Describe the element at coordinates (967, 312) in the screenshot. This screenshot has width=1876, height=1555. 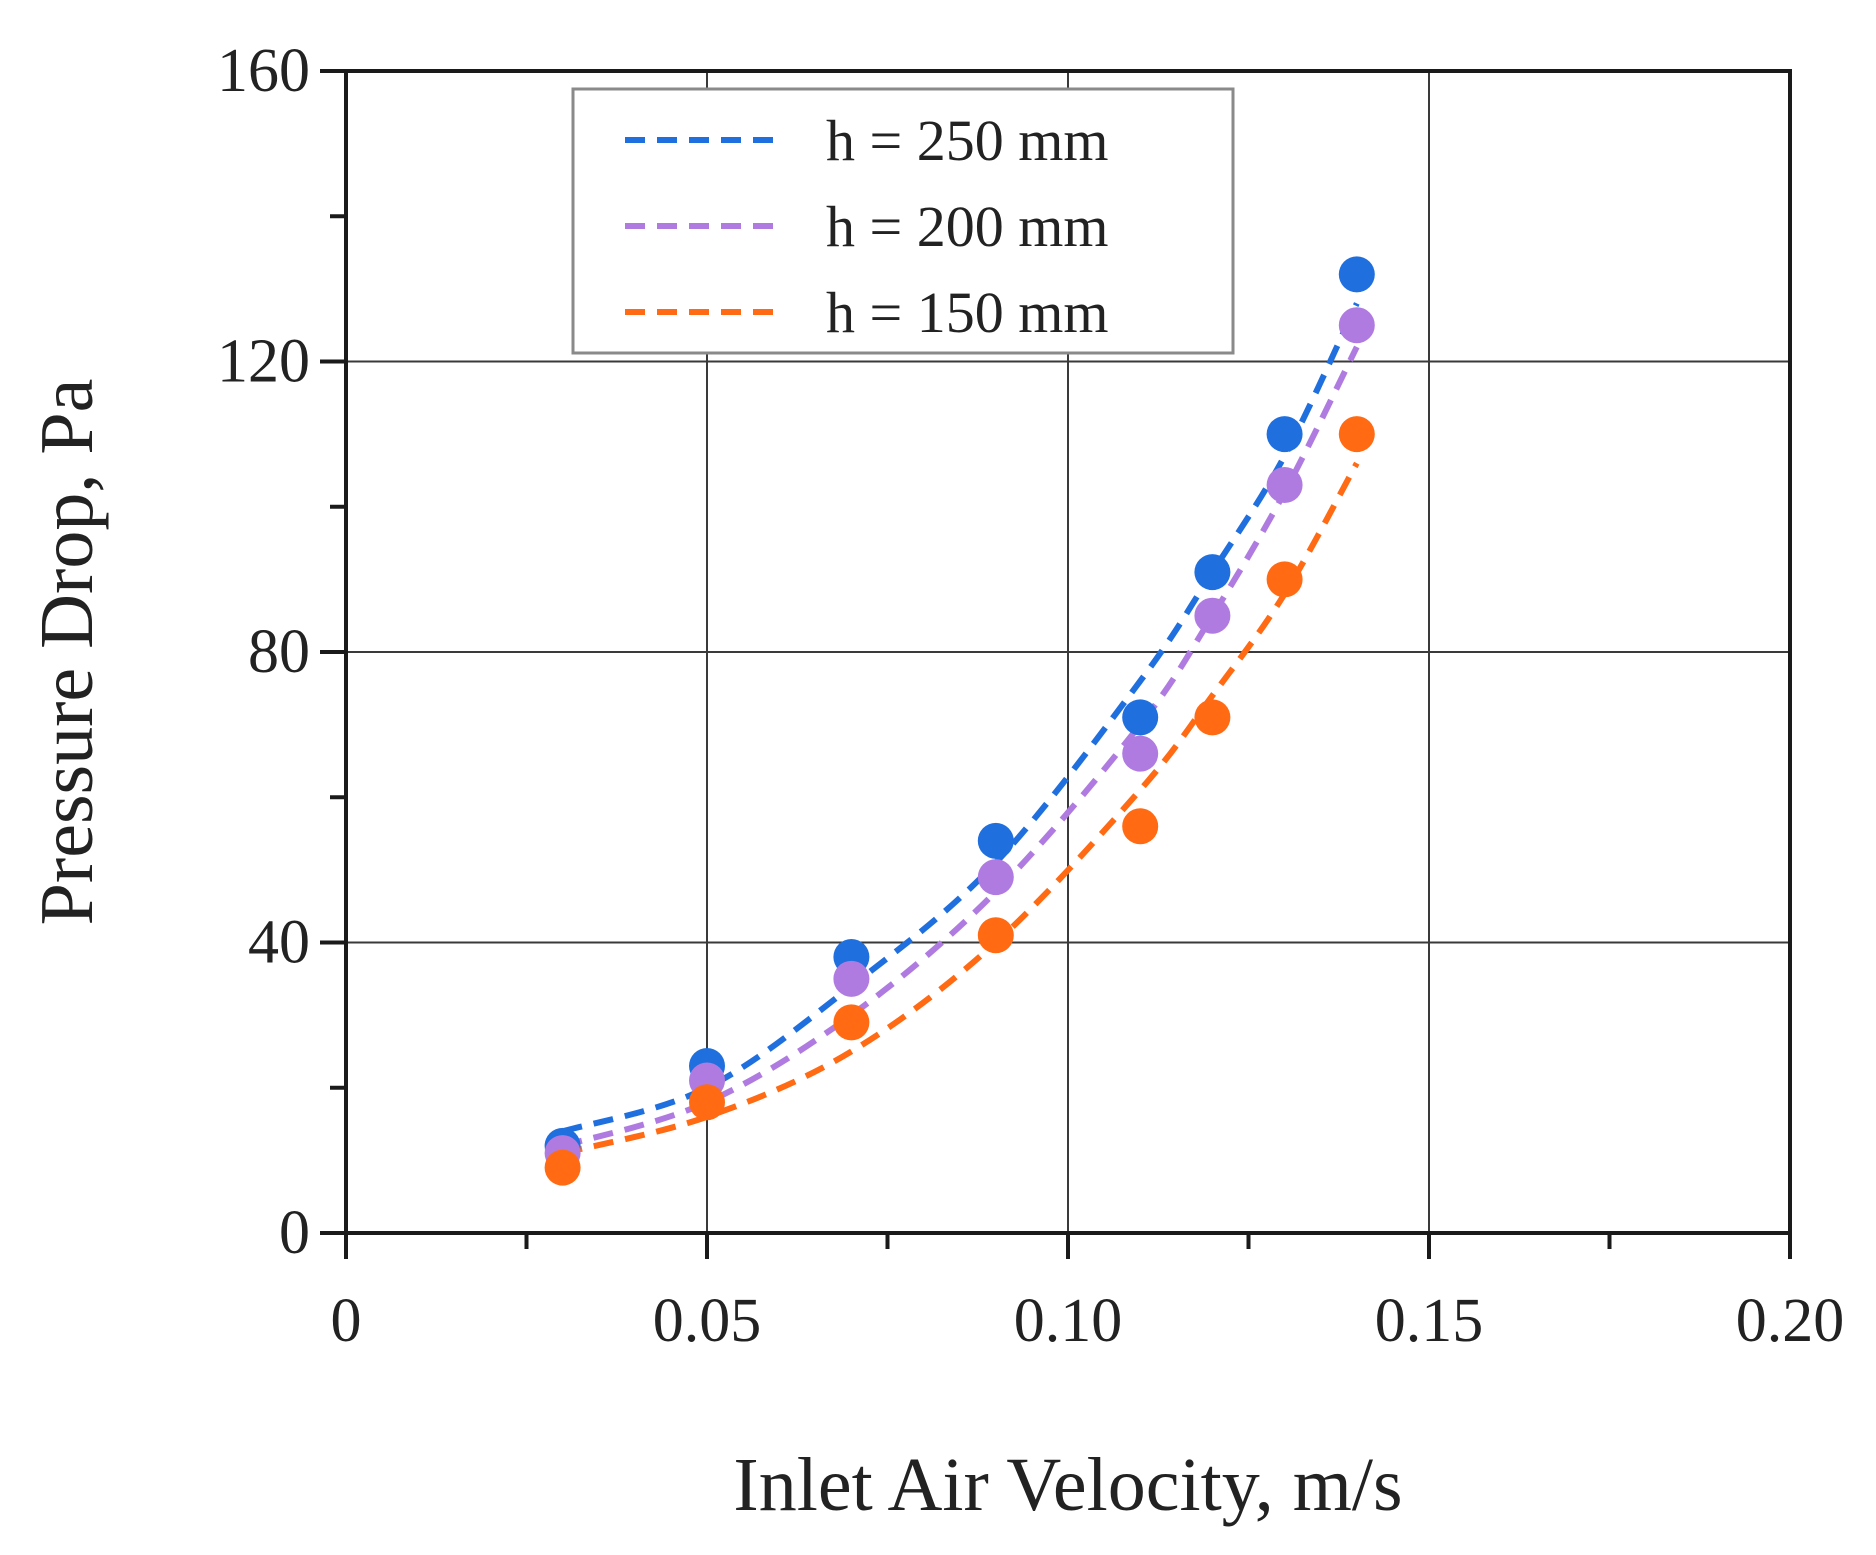
I see `legend-label-series-3: h = 150 mm` at that location.